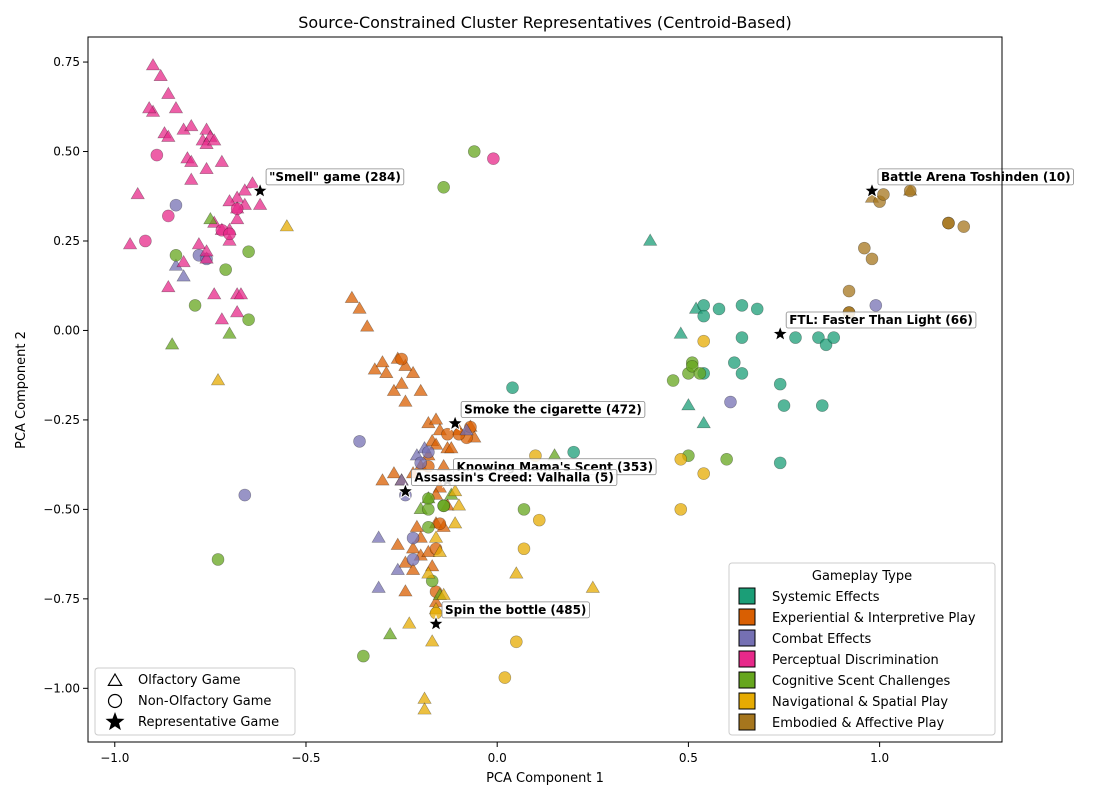  Describe the element at coordinates (497, 758) in the screenshot. I see `x-tick-label: 0.0` at that location.